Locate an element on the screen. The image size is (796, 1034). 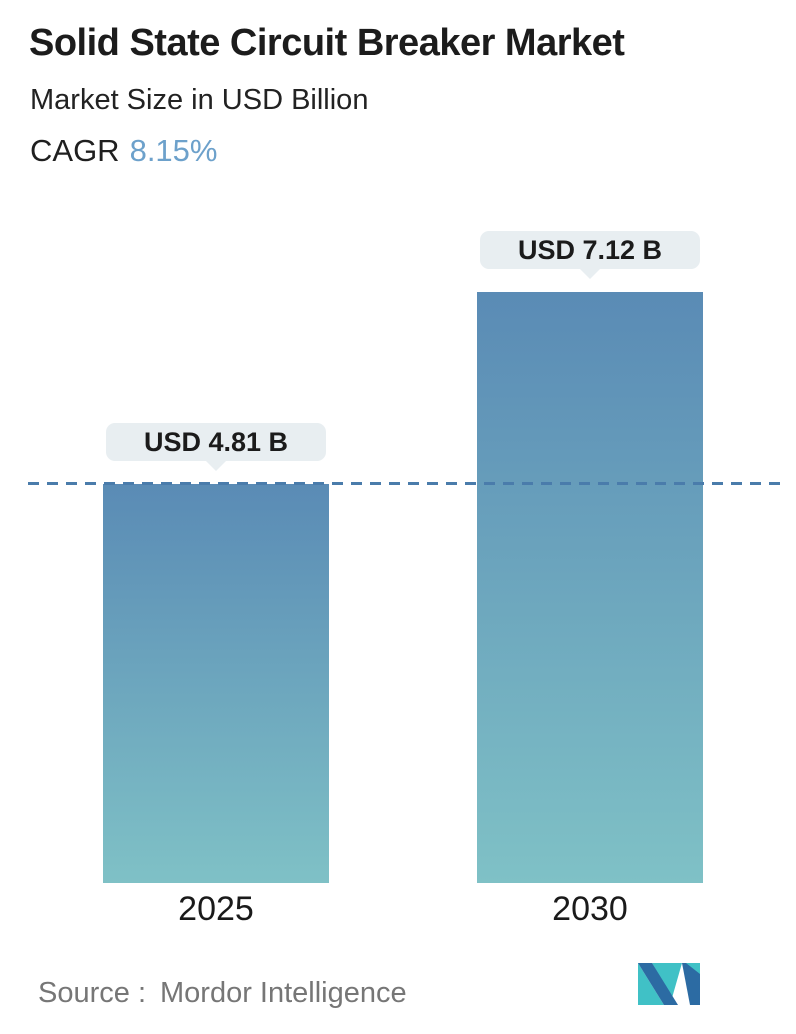
bar-2025 is located at coordinates (216, 683).